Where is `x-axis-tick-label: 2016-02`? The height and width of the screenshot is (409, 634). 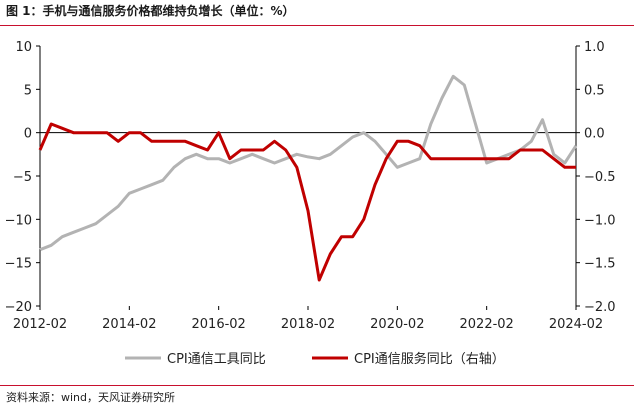
x-axis-tick-label: 2016-02 is located at coordinates (219, 324).